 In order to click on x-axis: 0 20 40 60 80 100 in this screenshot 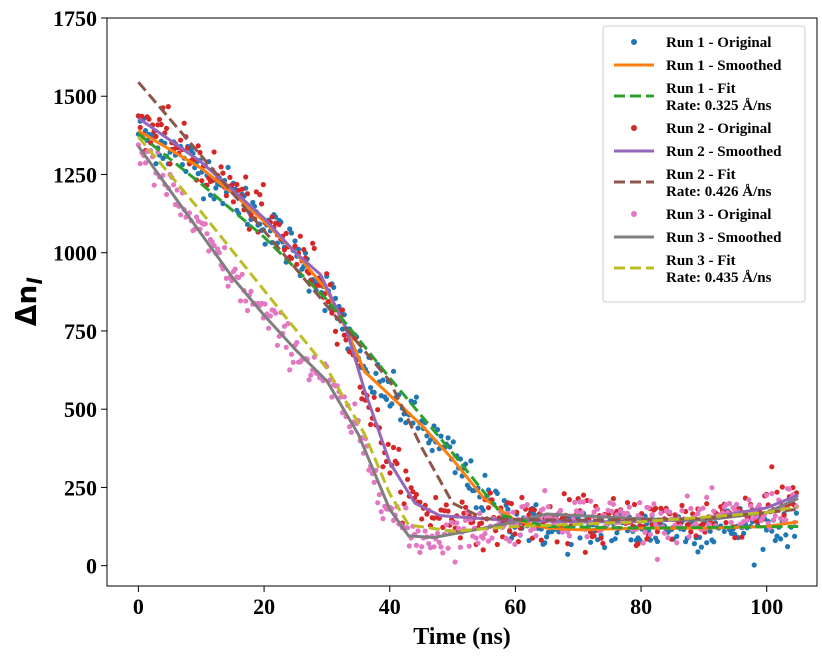, I will do `click(458, 602)`.